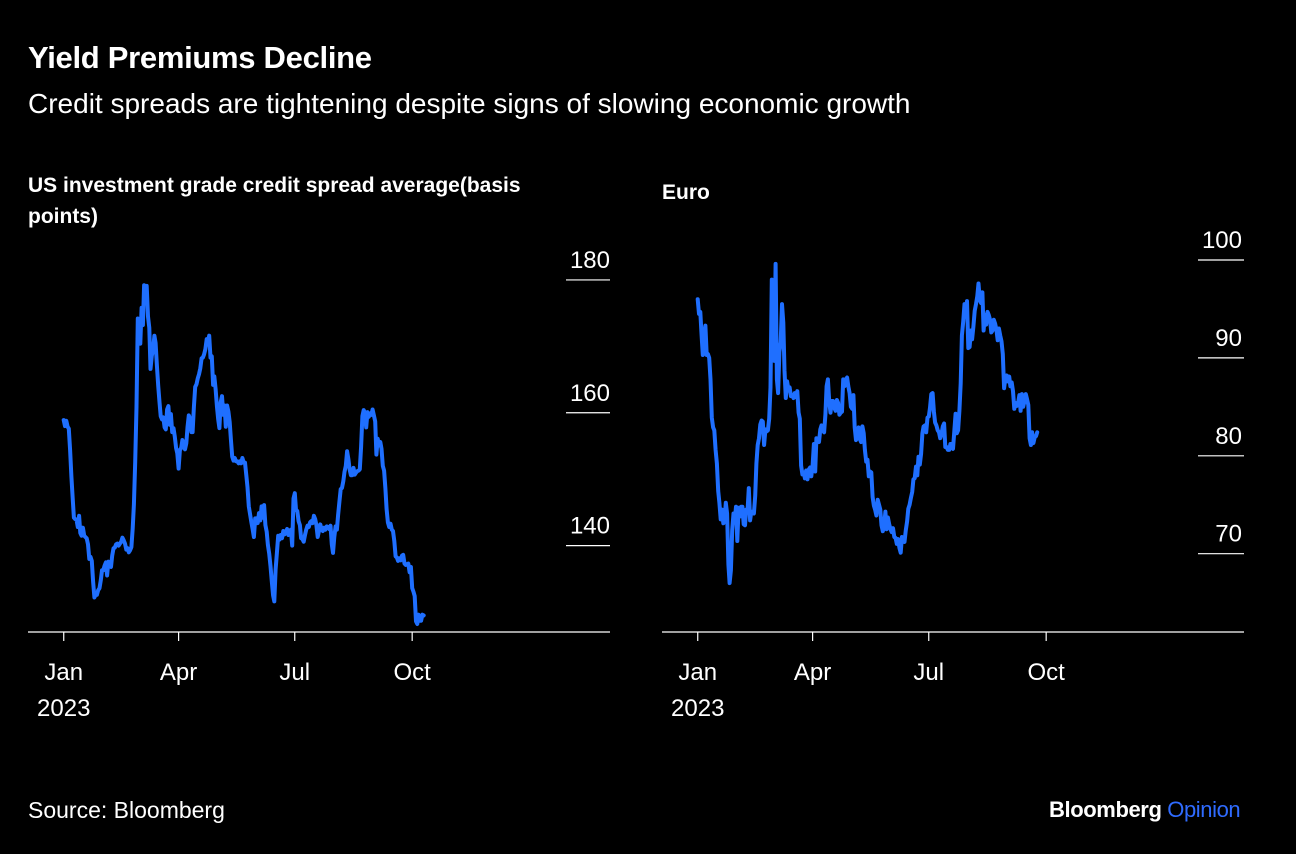 The height and width of the screenshot is (854, 1296). I want to click on chart-title: Yield Premiums Decline, so click(200, 57).